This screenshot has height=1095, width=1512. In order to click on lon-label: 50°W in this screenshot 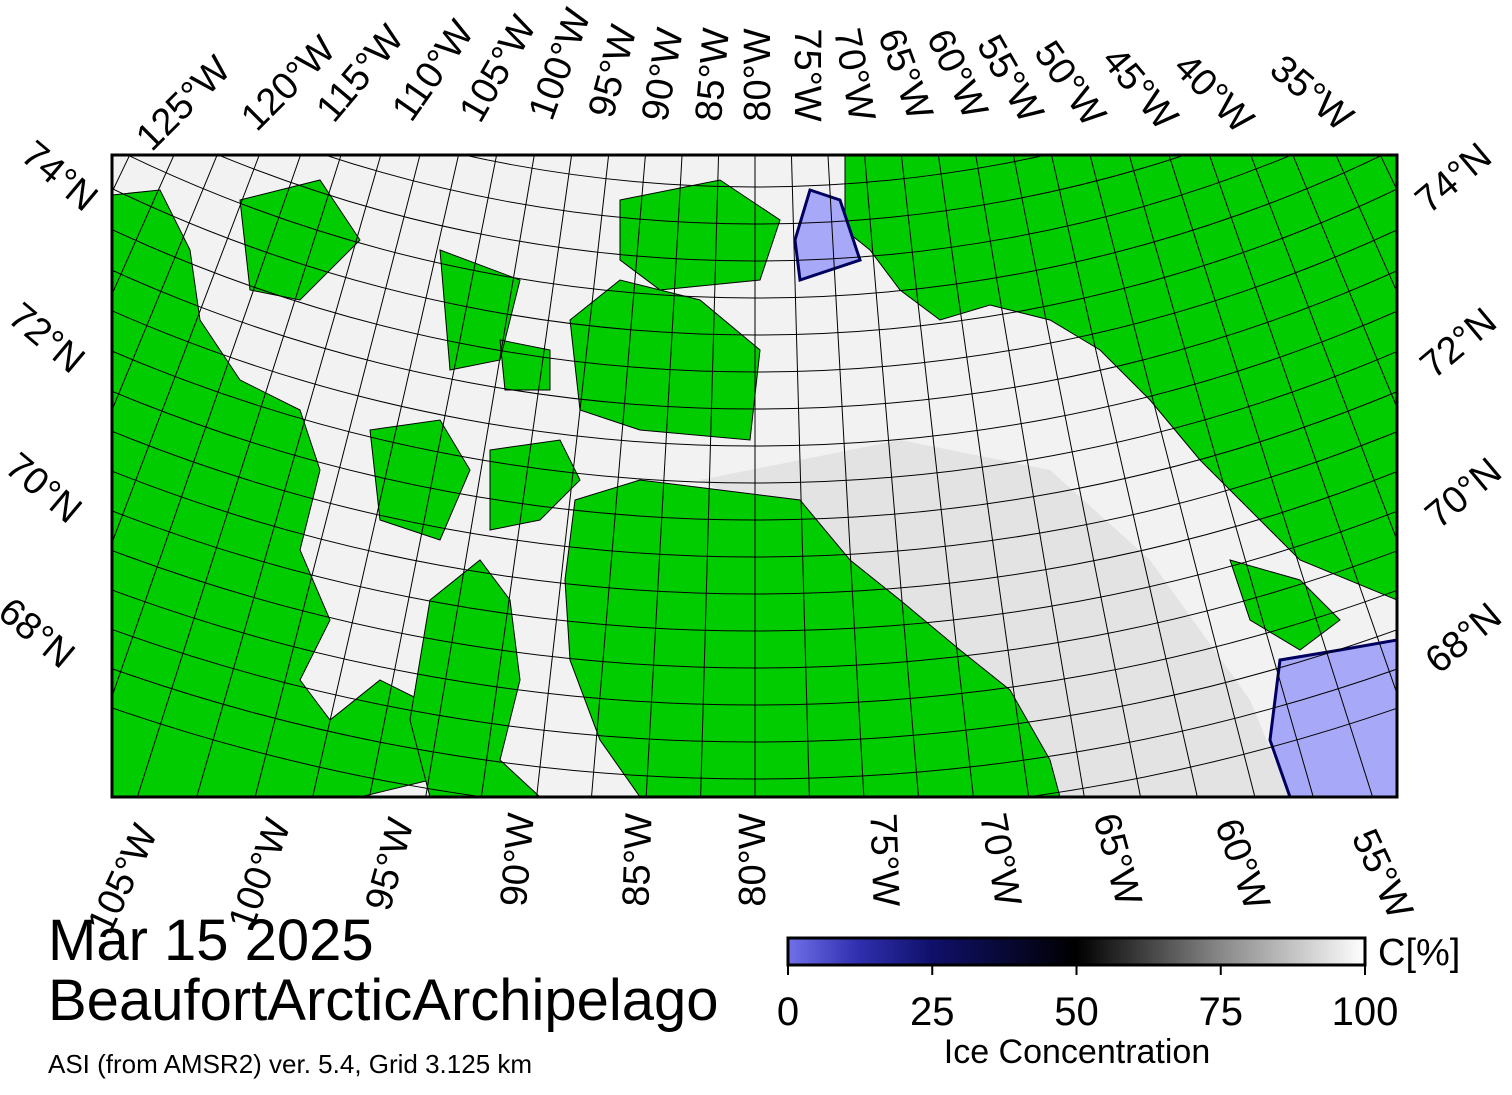, I will do `click(1070, 84)`.